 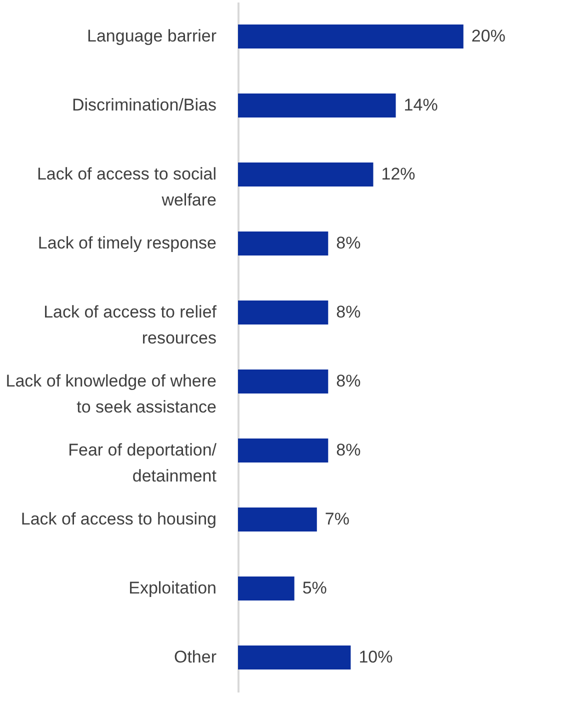 I want to click on data-label: 20%, so click(x=488, y=36).